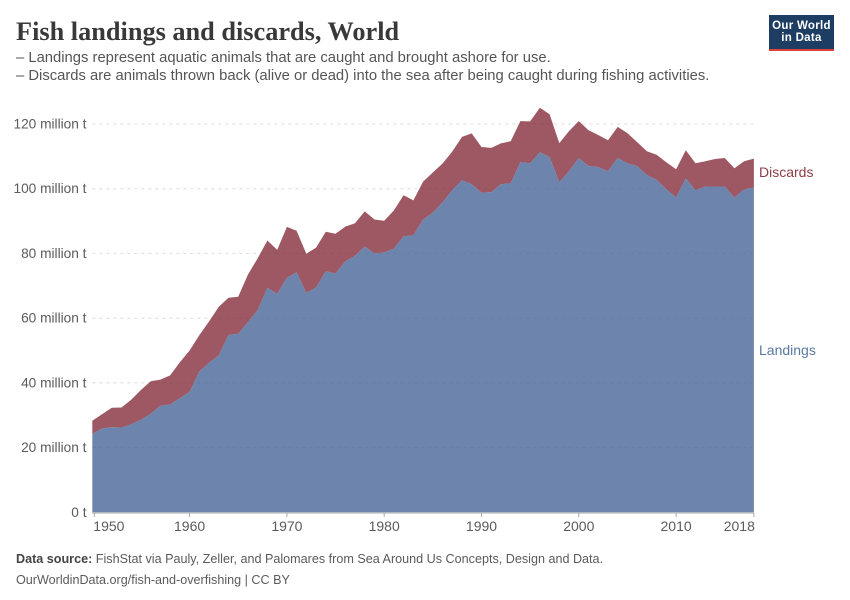  Describe the element at coordinates (578, 526) in the screenshot. I see `svg-text: 2000` at that location.